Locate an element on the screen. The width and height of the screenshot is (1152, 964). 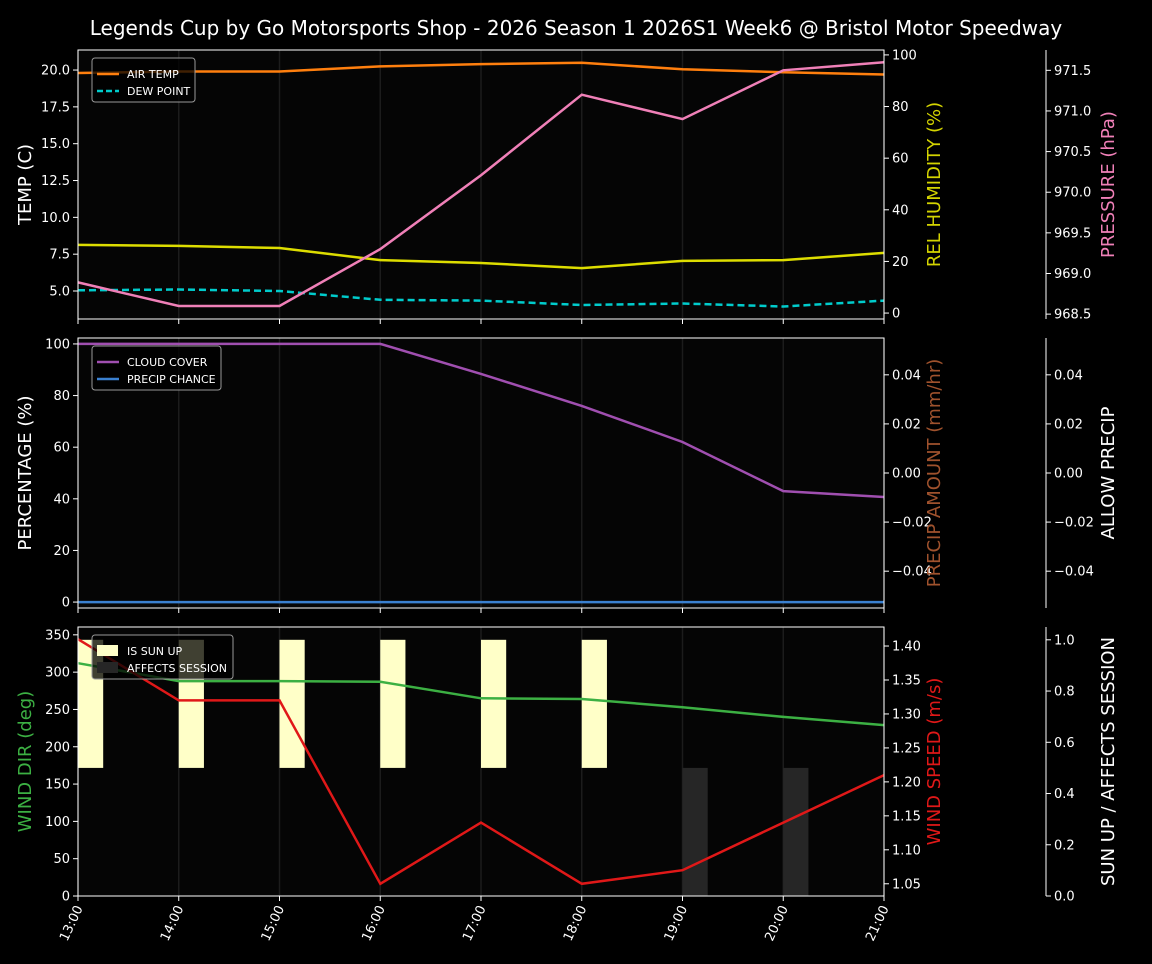
y-tick-label: 200 is located at coordinates (57, 747).